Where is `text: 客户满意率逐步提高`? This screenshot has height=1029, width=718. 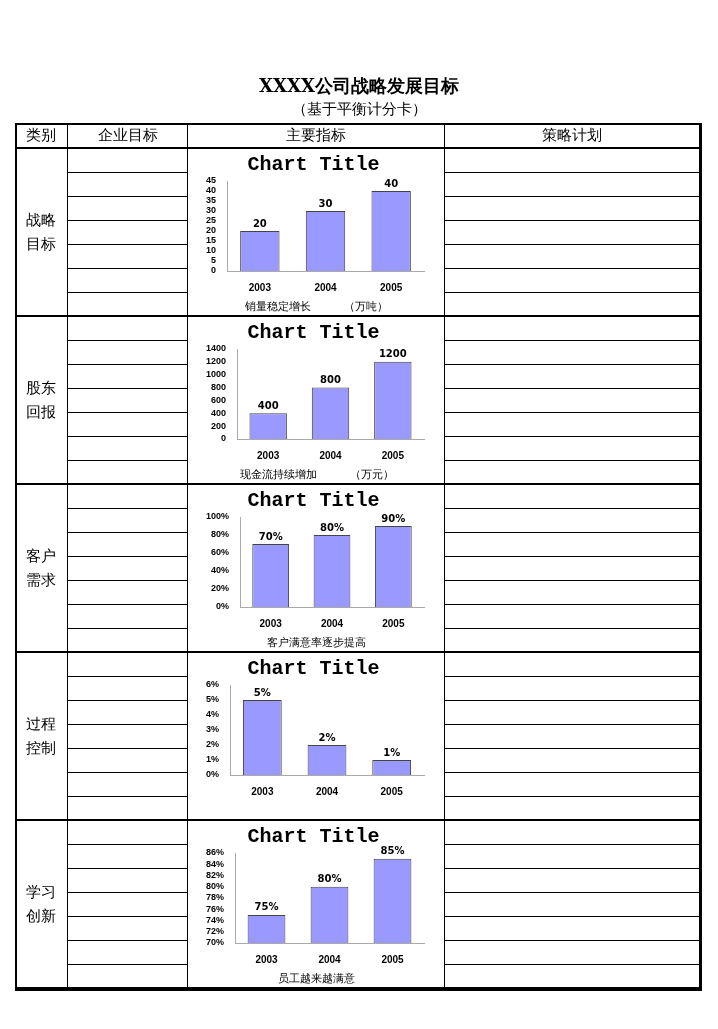
text: 客户满意率逐步提高 is located at coordinates (316, 642).